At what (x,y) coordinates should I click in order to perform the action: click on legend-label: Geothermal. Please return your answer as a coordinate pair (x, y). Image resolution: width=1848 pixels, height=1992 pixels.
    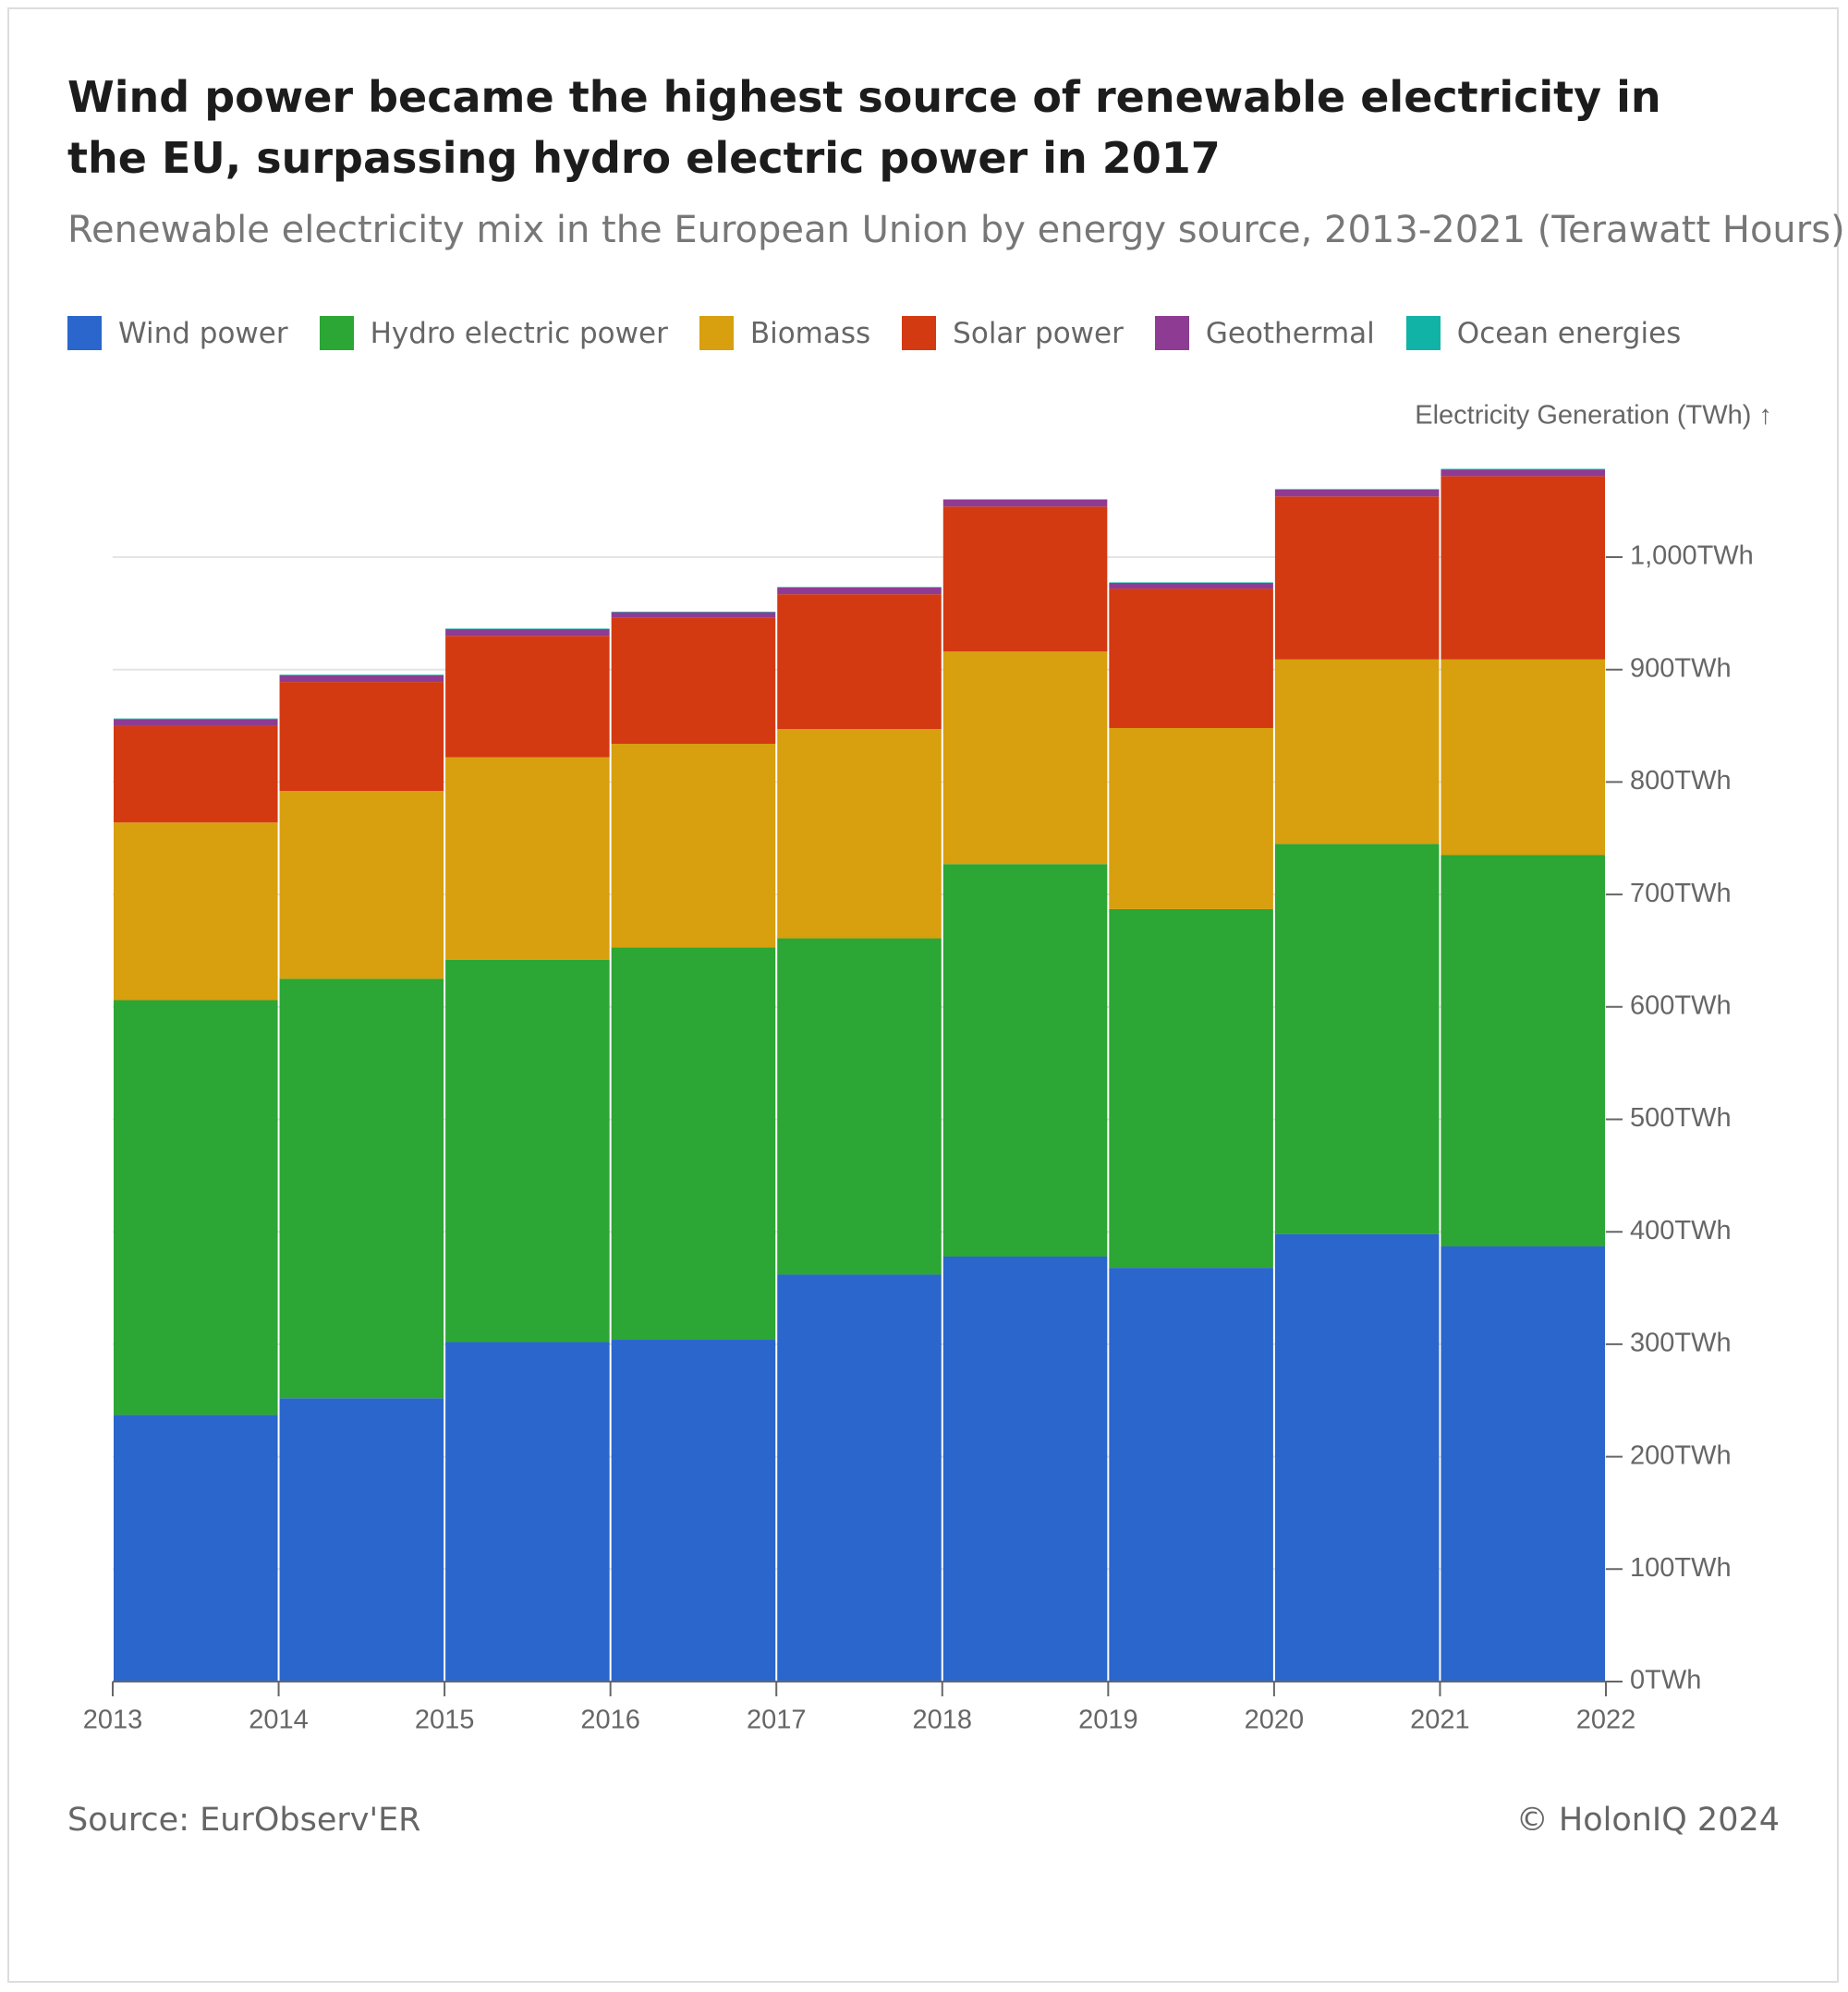
    Looking at the image, I should click on (1290, 333).